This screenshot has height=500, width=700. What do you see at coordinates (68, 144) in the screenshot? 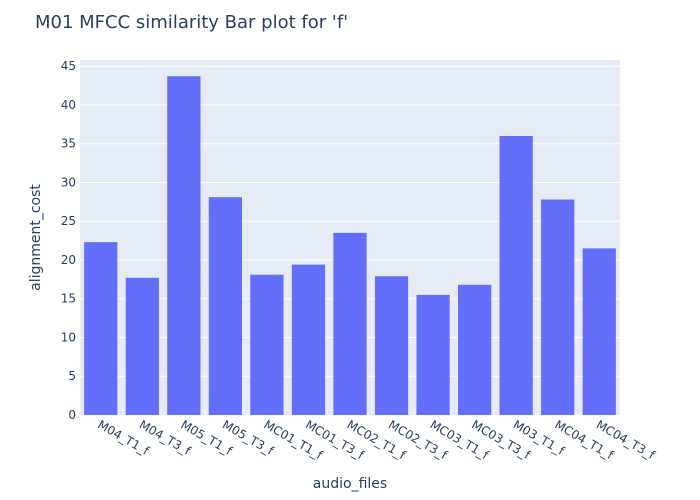
I see `y-tick-label: 35` at bounding box center [68, 144].